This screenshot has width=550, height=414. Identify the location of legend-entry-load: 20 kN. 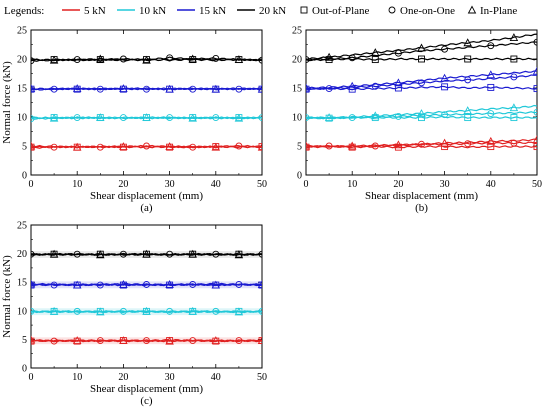
(261, 11).